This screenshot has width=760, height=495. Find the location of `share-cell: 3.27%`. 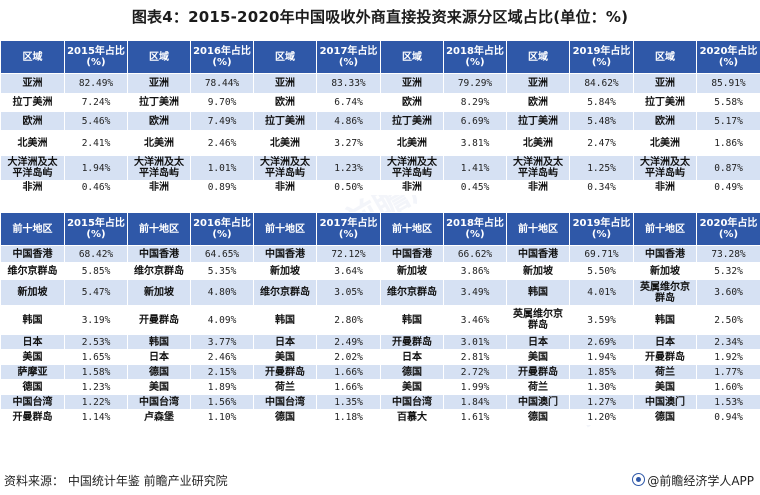

share-cell: 3.27% is located at coordinates (348, 143).